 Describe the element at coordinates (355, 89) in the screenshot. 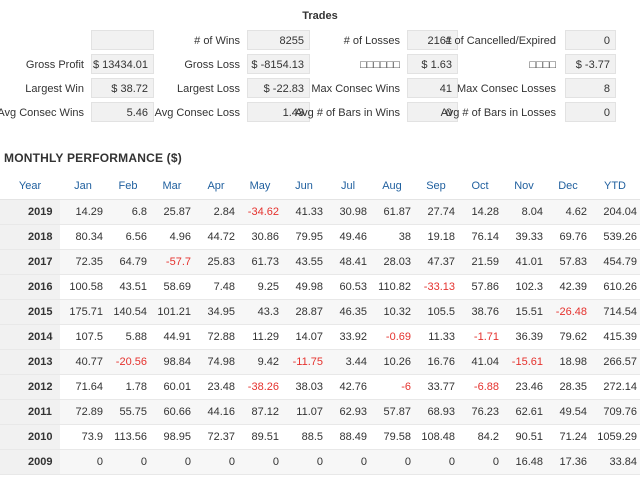

I see `stat-label: Max Consec Wins` at that location.